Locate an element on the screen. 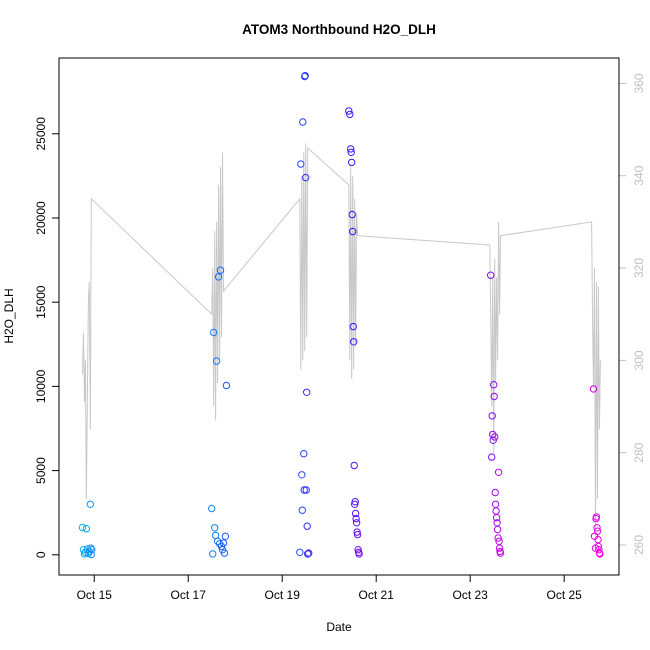 The image size is (650, 650). x-tick-label: Oct 25 is located at coordinates (564, 595).